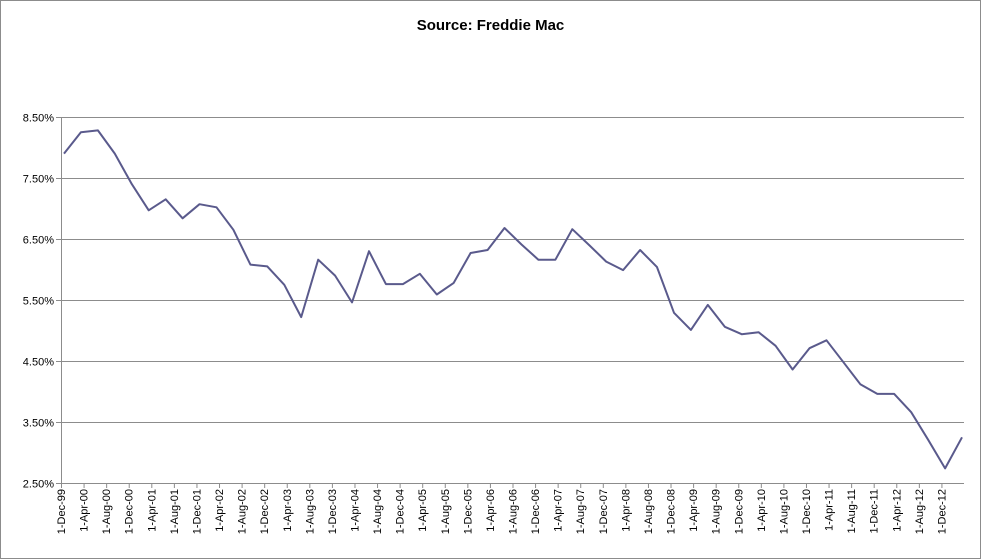  Describe the element at coordinates (784, 511) in the screenshot. I see `x-tick-label: 1-Aug-10` at that location.